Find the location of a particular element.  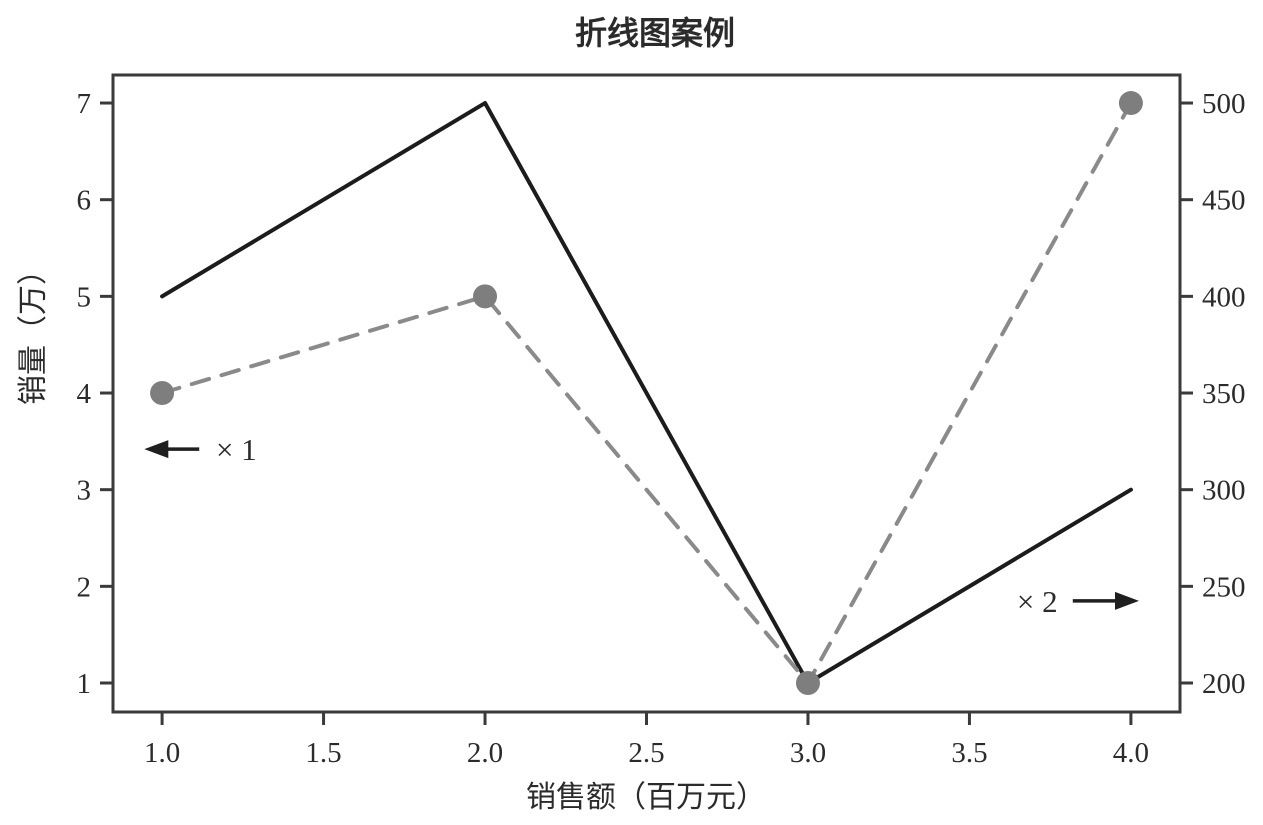

annotation-label-x2: × 2 is located at coordinates (1037, 601).